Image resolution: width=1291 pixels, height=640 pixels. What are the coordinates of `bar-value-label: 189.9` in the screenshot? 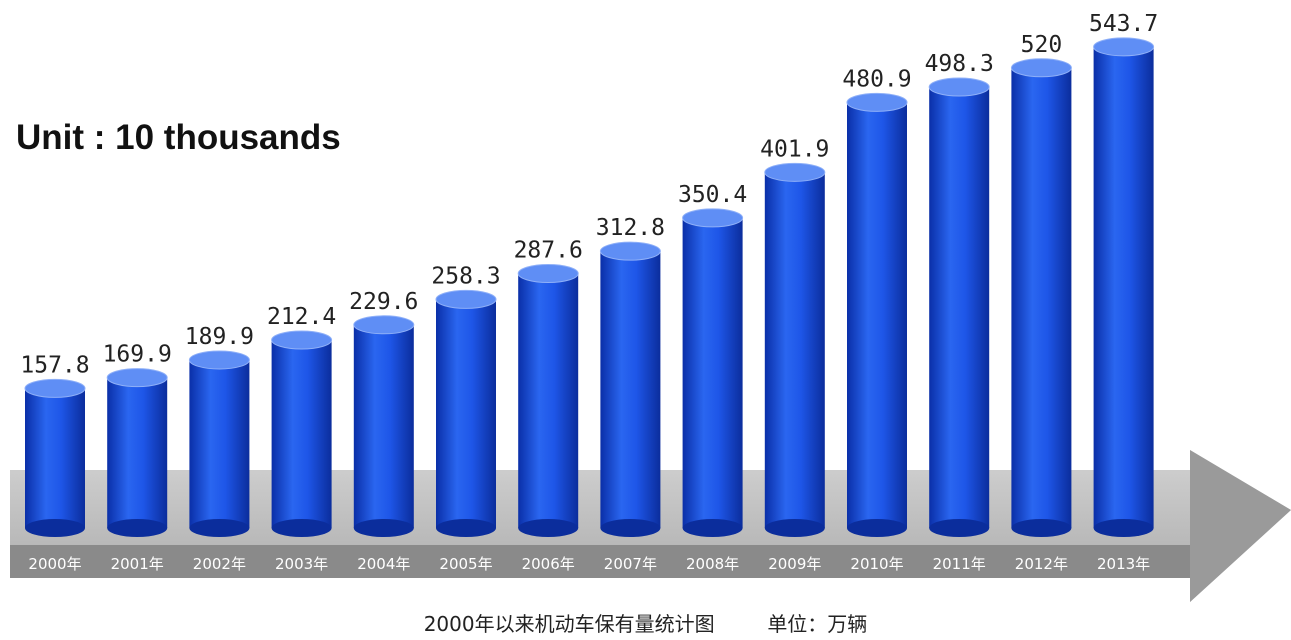 It's located at (219, 337).